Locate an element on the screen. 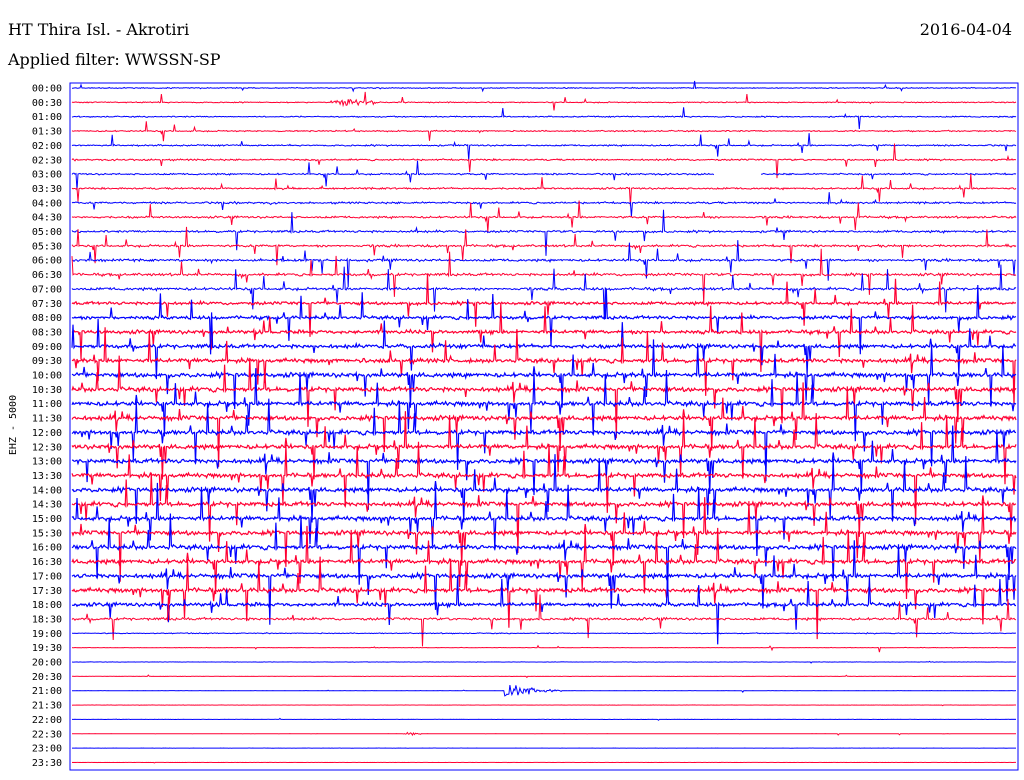 The width and height of the screenshot is (1024, 780). time-tick-label: 09:30 is located at coordinates (47, 361).